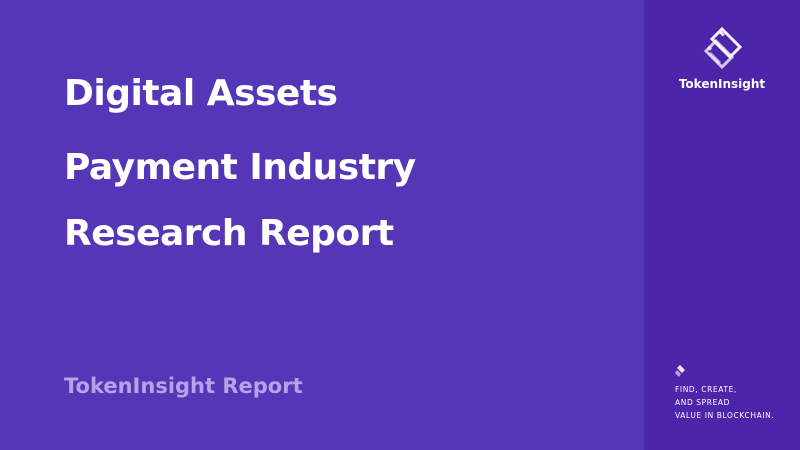 The width and height of the screenshot is (800, 450). What do you see at coordinates (201, 93) in the screenshot?
I see `title-line-1: Digital Assets` at bounding box center [201, 93].